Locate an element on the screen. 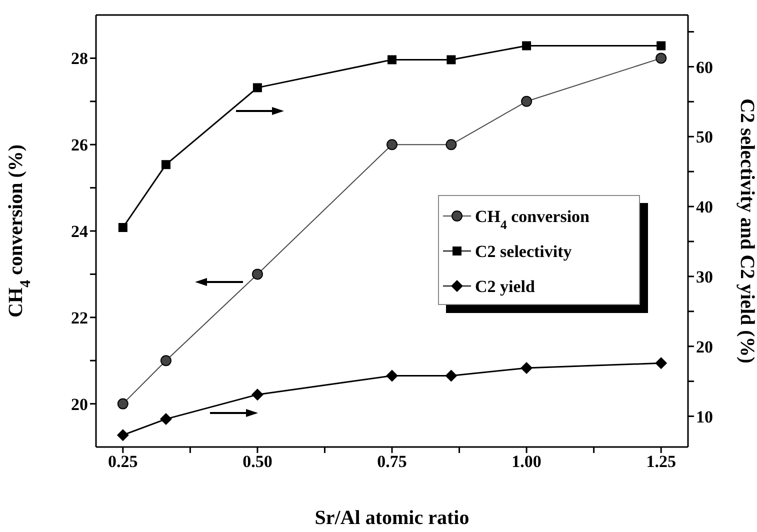 The image size is (757, 532). y2-tick-label: 60 is located at coordinates (704, 67).